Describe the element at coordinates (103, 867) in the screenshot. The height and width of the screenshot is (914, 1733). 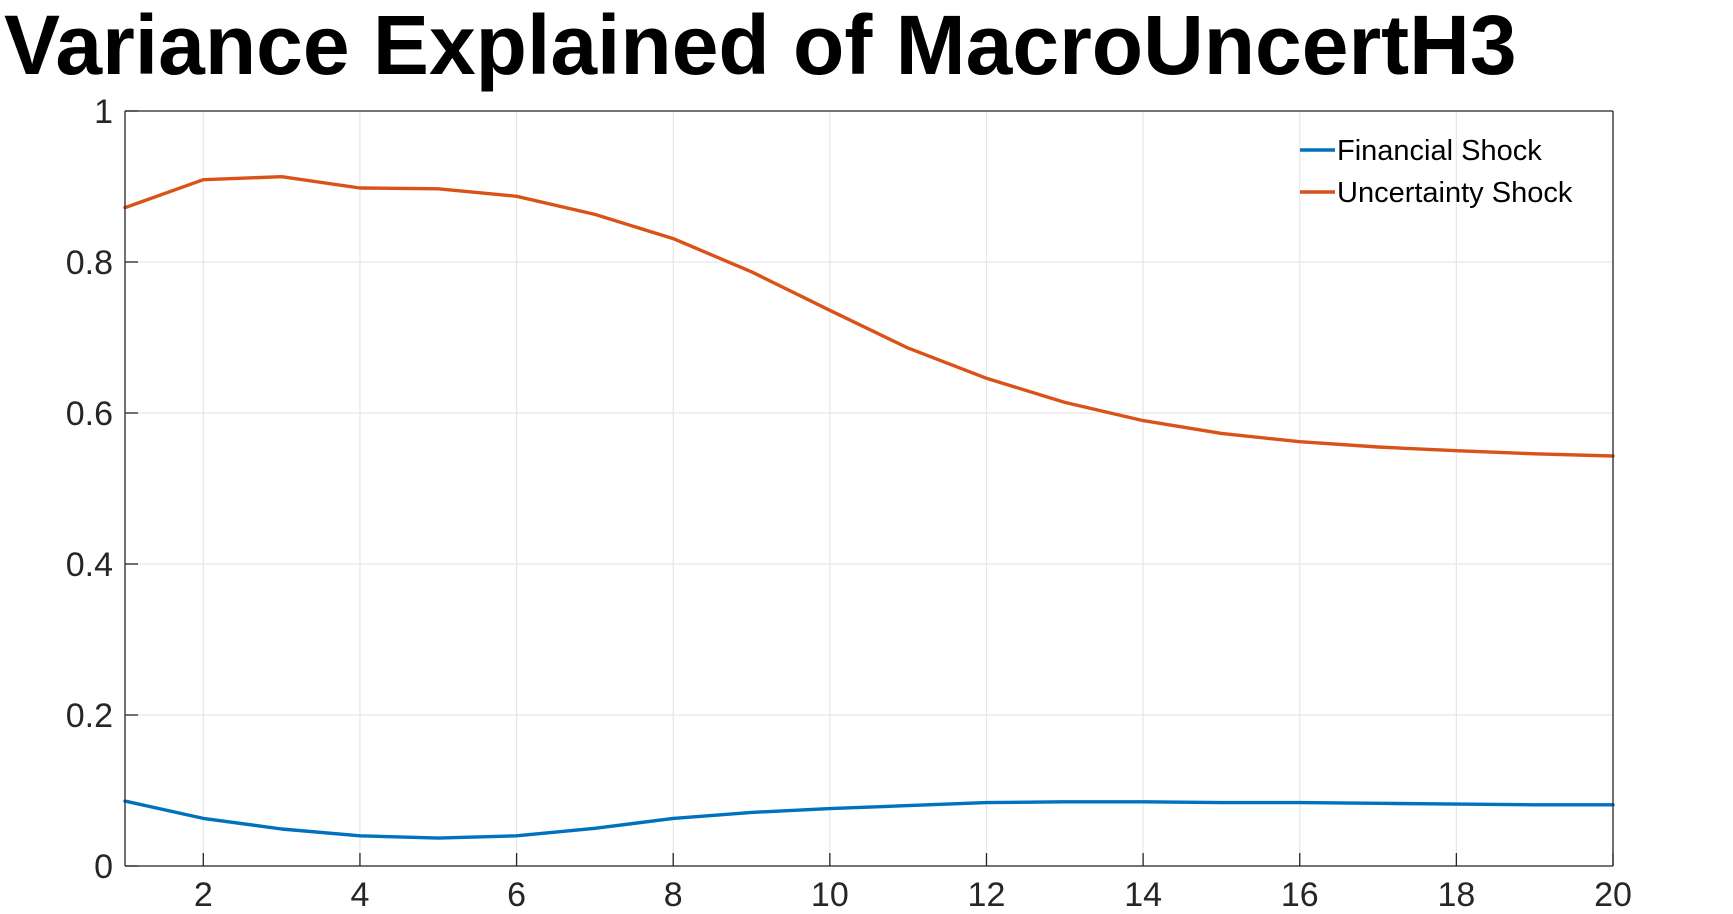
I see `y-tick-label-0: 0` at that location.